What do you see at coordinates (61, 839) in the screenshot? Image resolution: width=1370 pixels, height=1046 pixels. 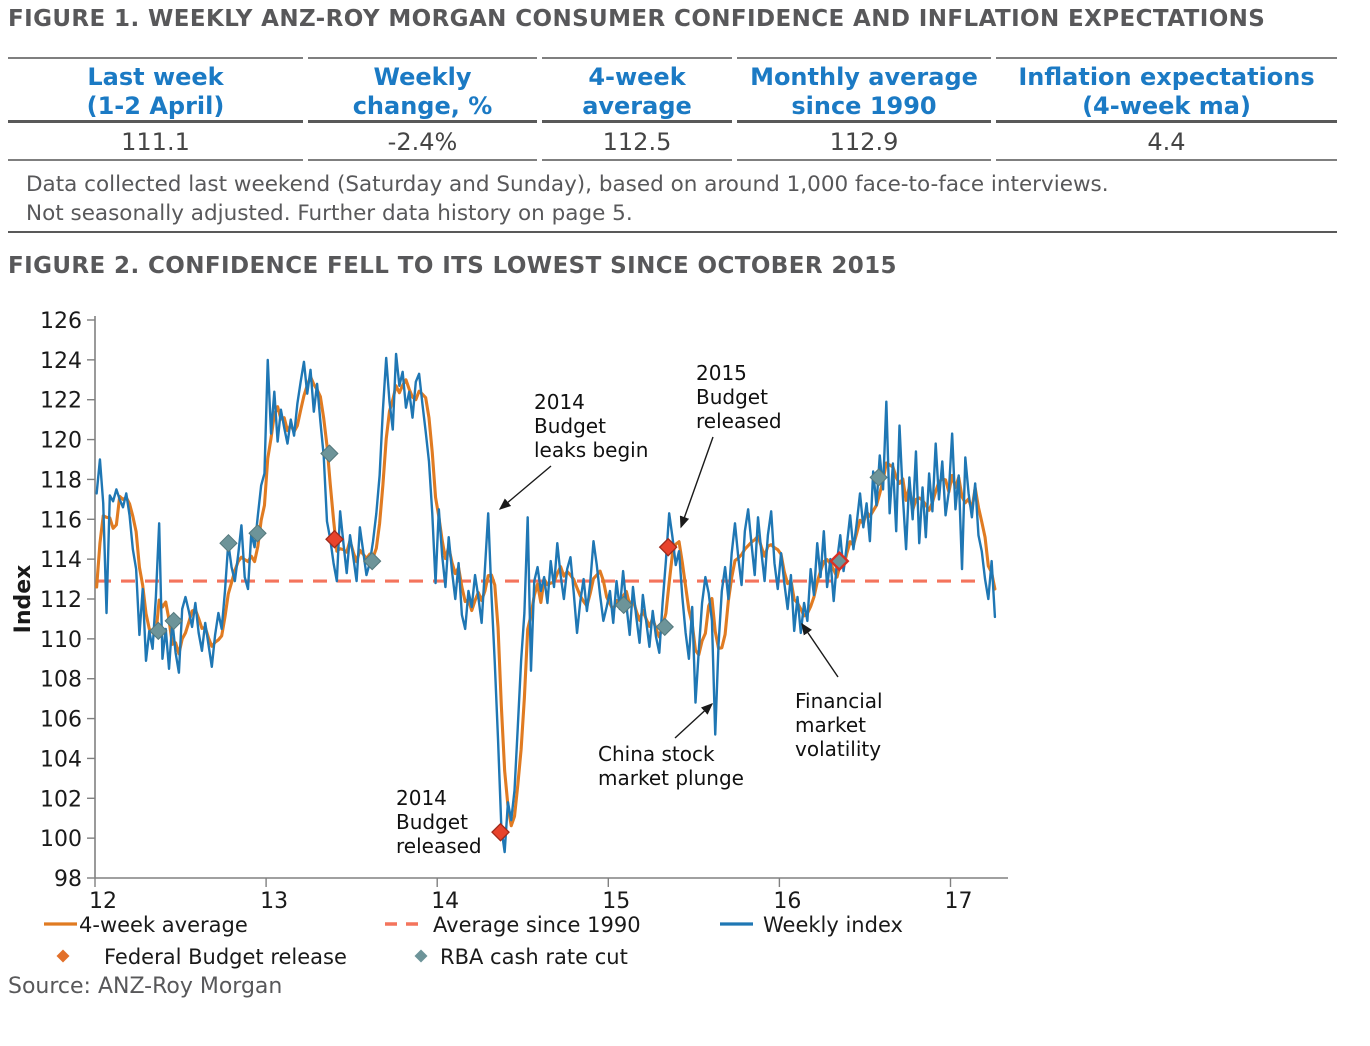 I see `y-tick-label: 100` at bounding box center [61, 839].